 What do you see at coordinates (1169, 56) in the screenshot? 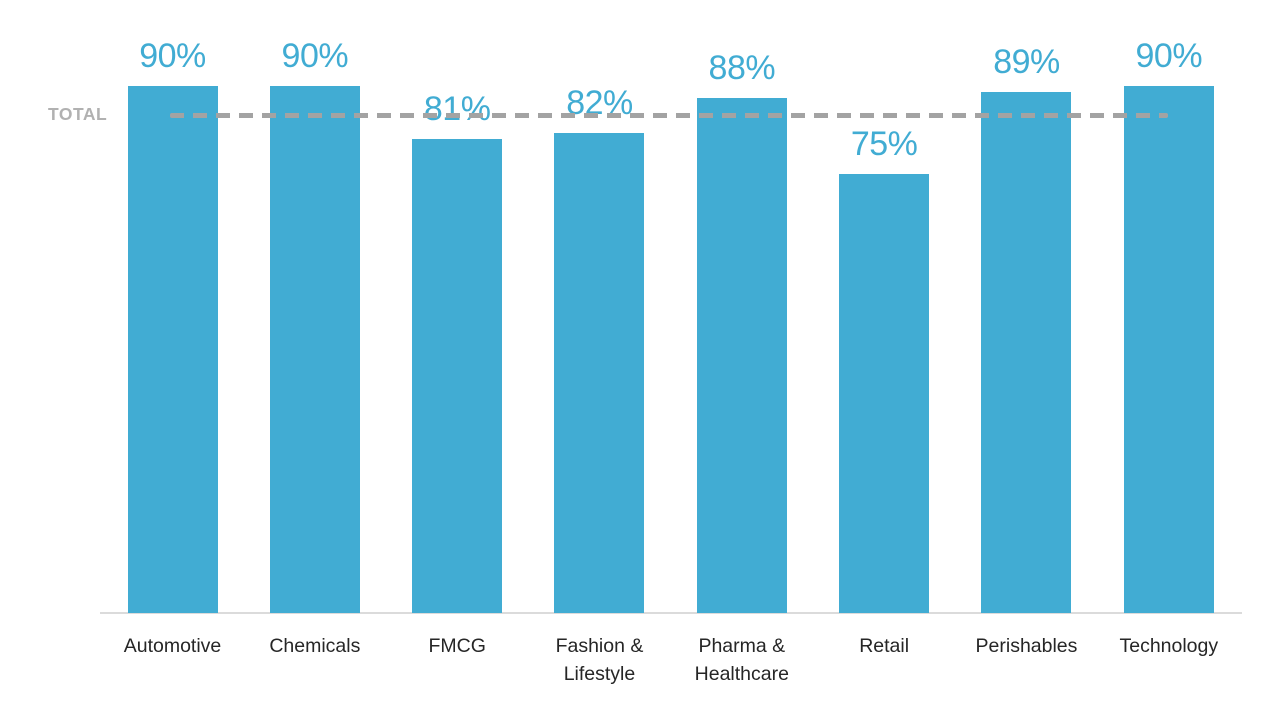
I see `value-label-technology: 90%` at bounding box center [1169, 56].